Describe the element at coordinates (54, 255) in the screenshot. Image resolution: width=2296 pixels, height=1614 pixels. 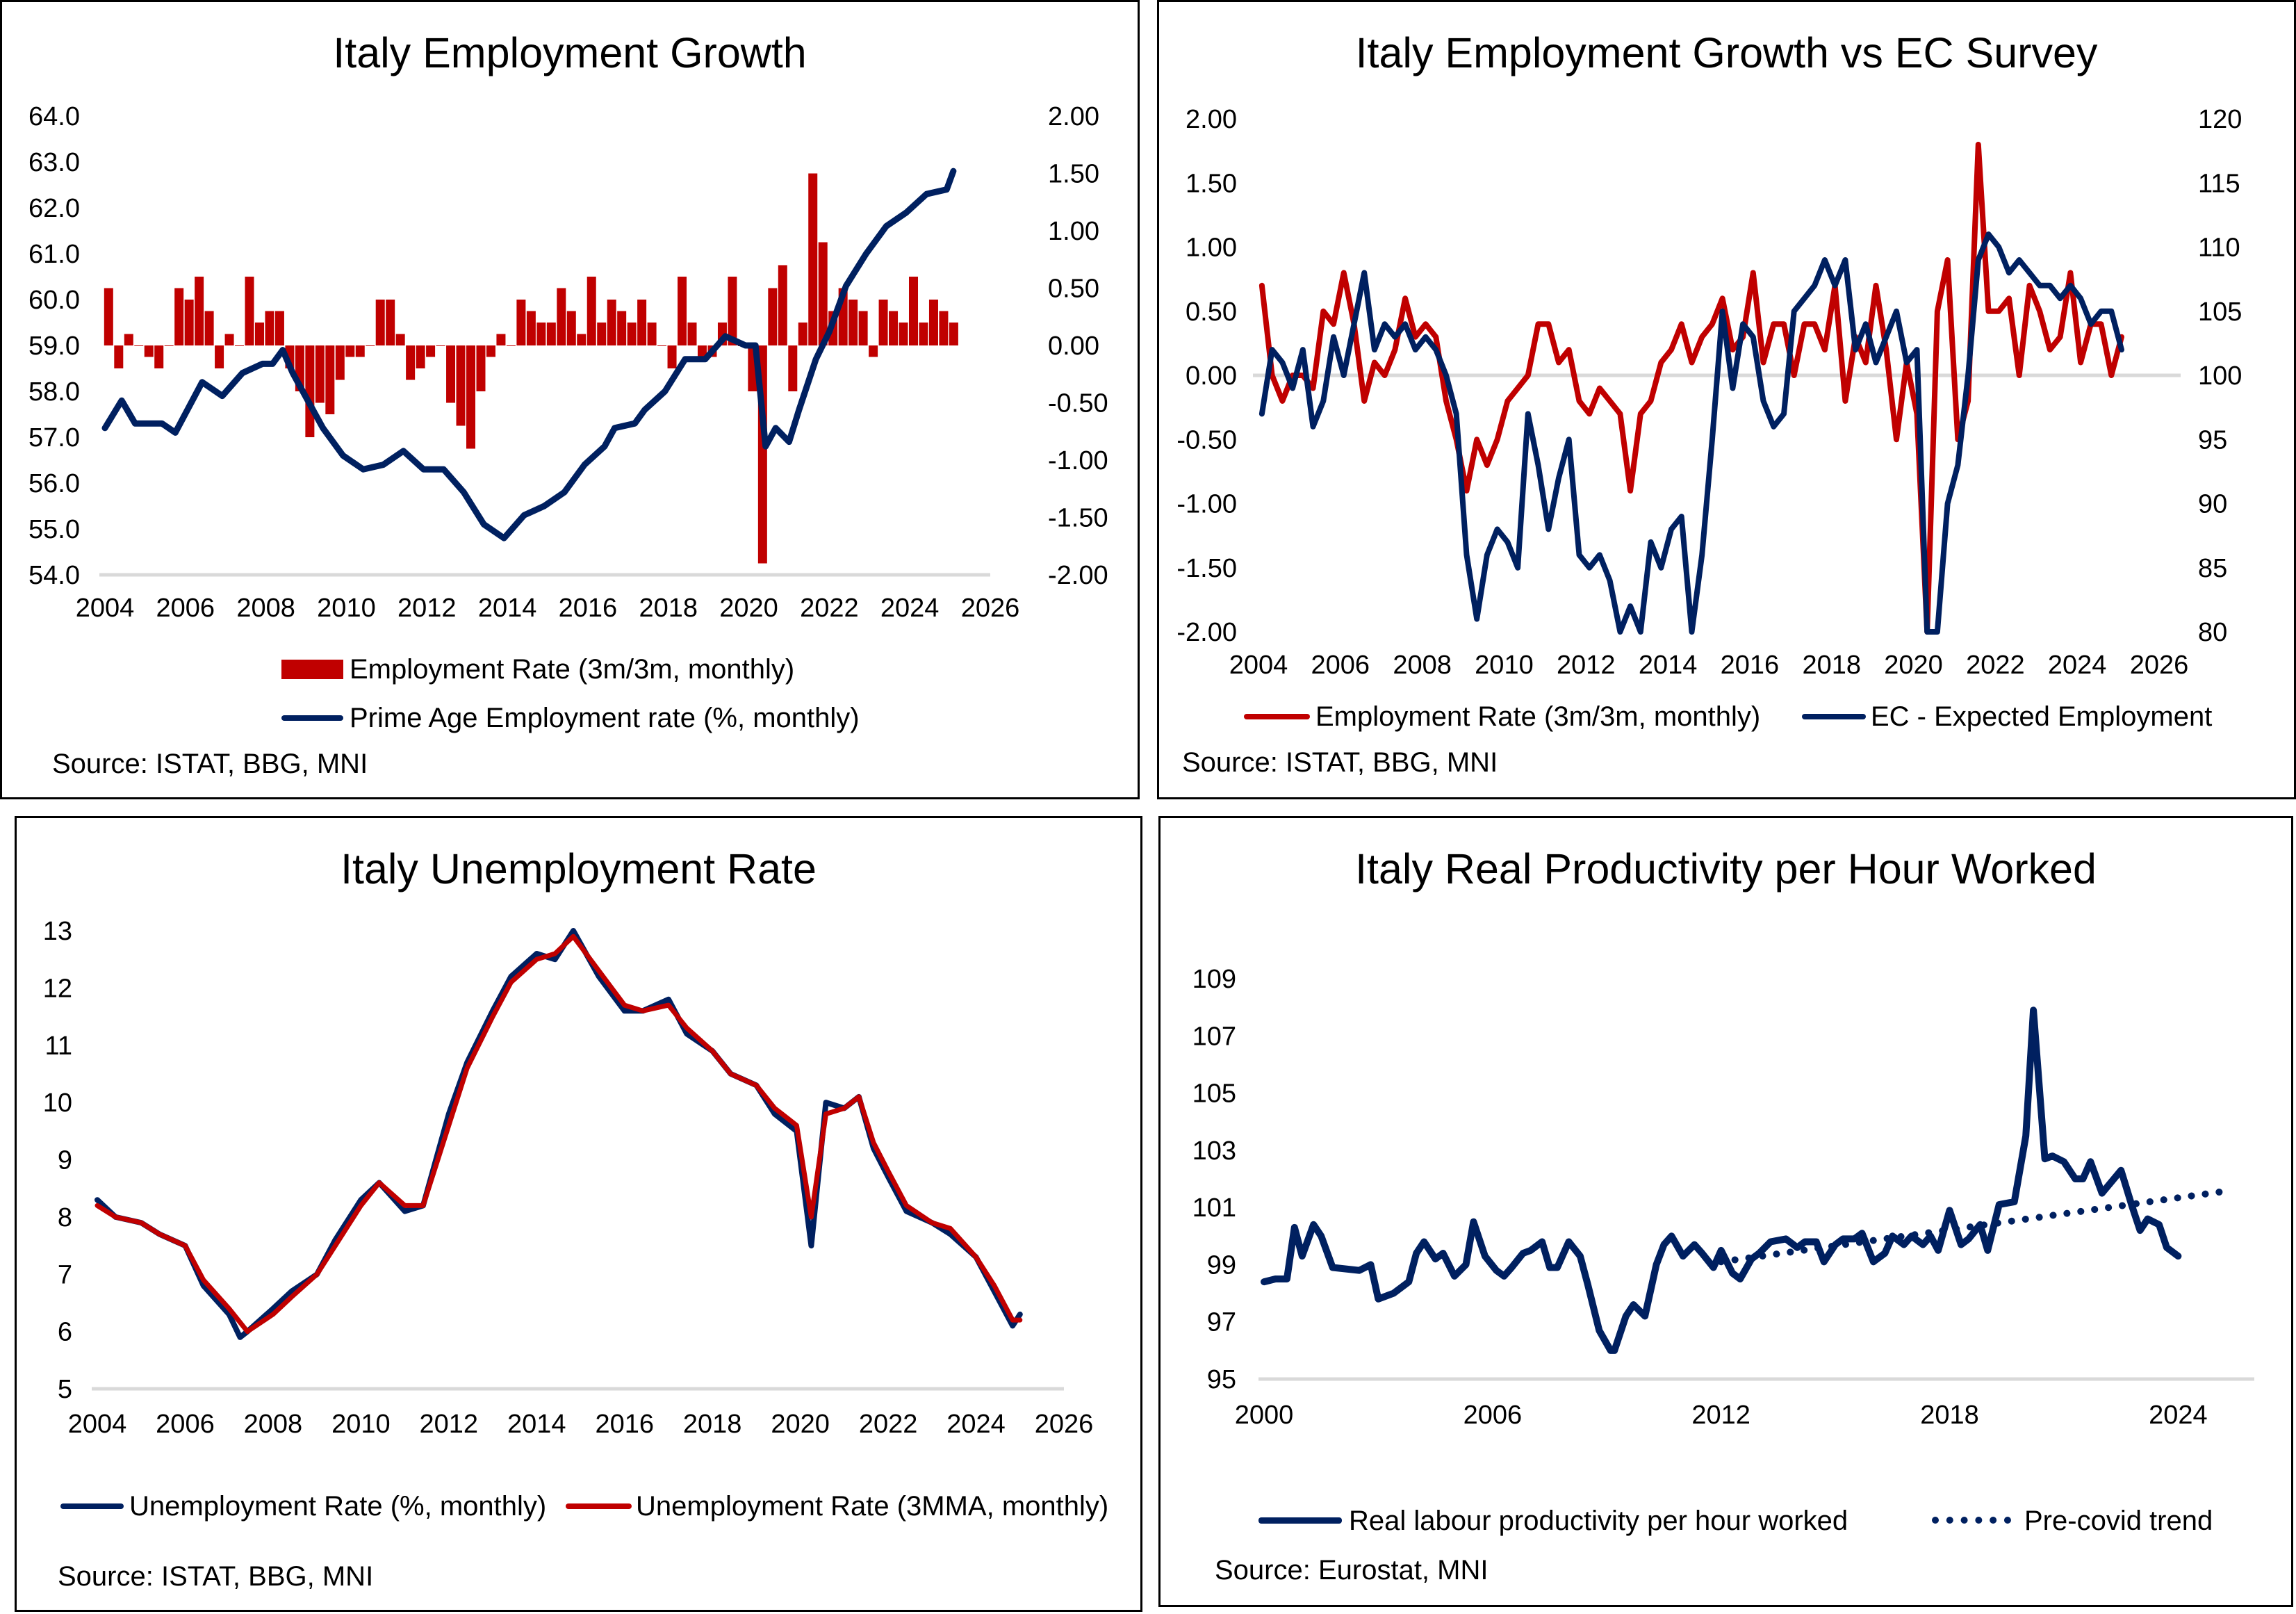
I see `y-left-tick-label: 61.0` at that location.